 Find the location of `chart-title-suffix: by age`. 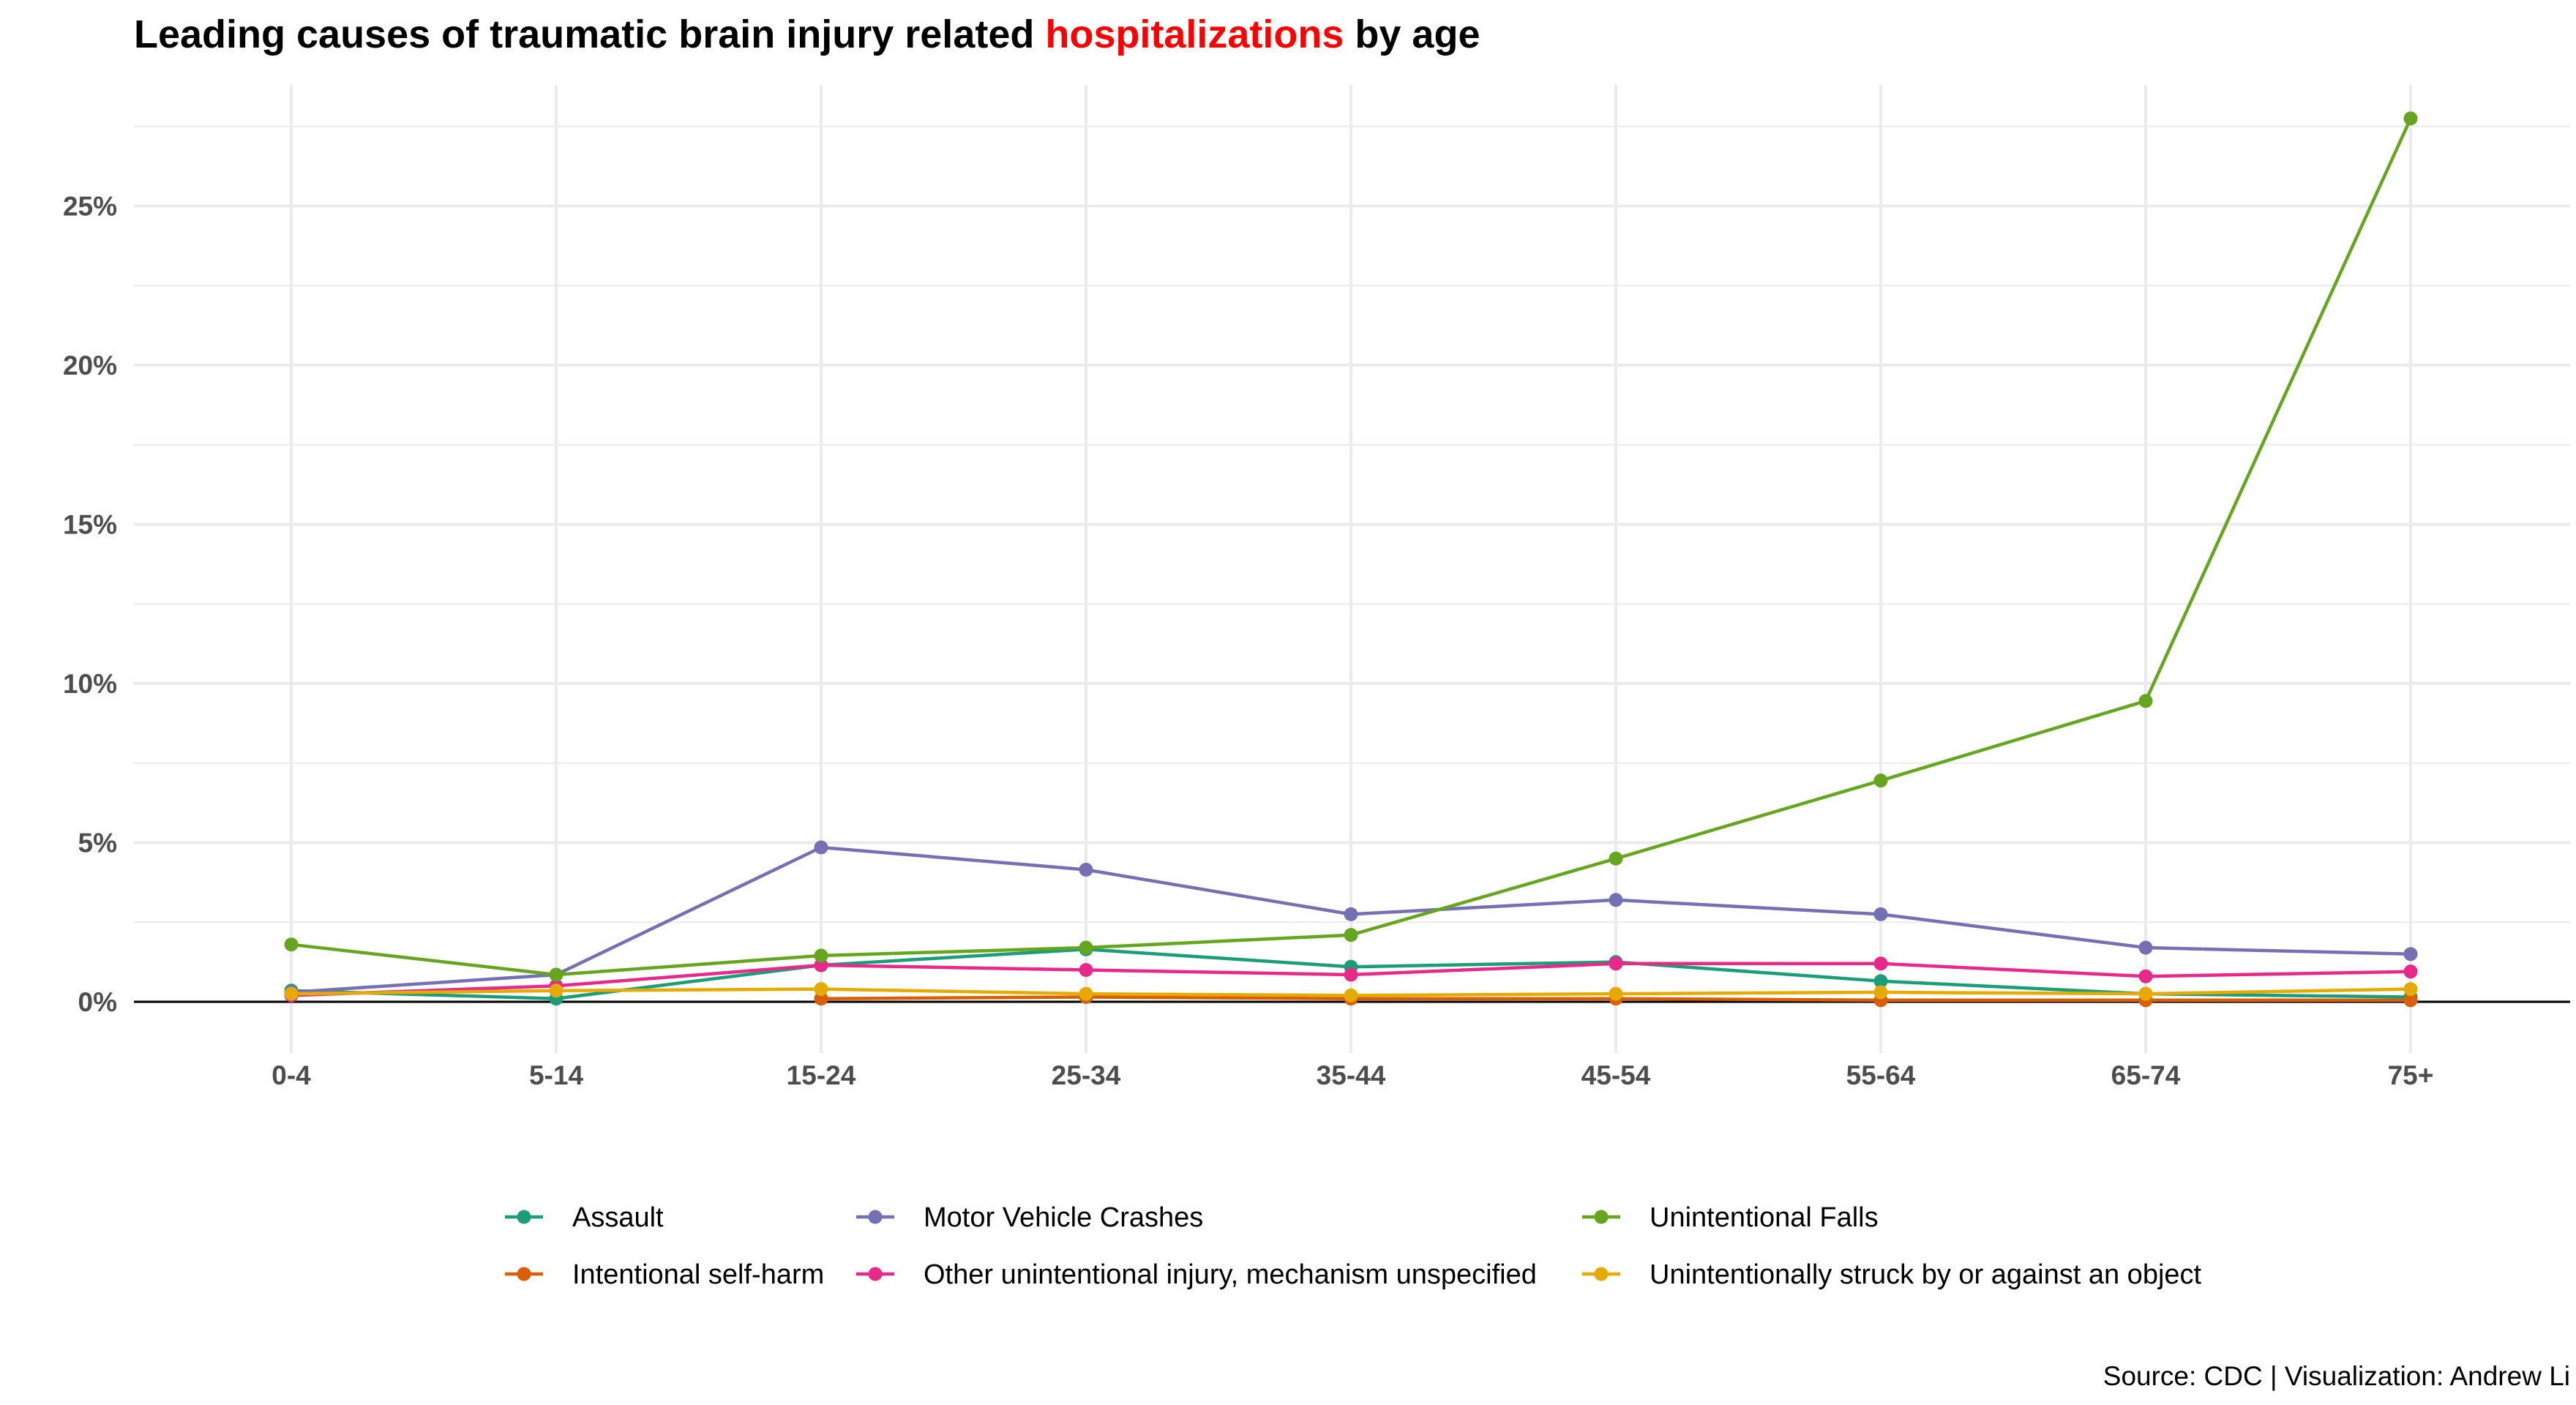

chart-title-suffix: by age is located at coordinates (1412, 34).